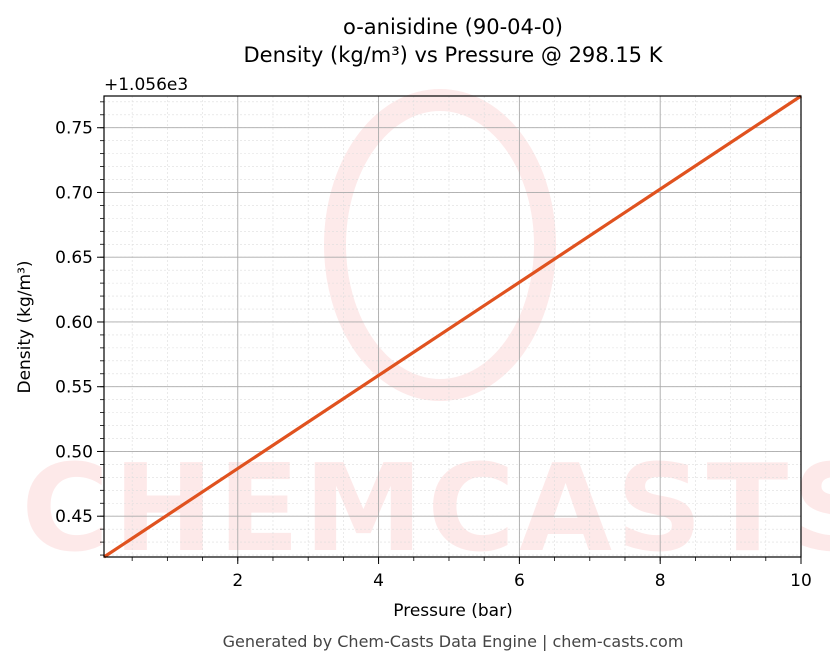 The height and width of the screenshot is (666, 830). I want to click on y-offset-label: +1.056e3, so click(146, 85).